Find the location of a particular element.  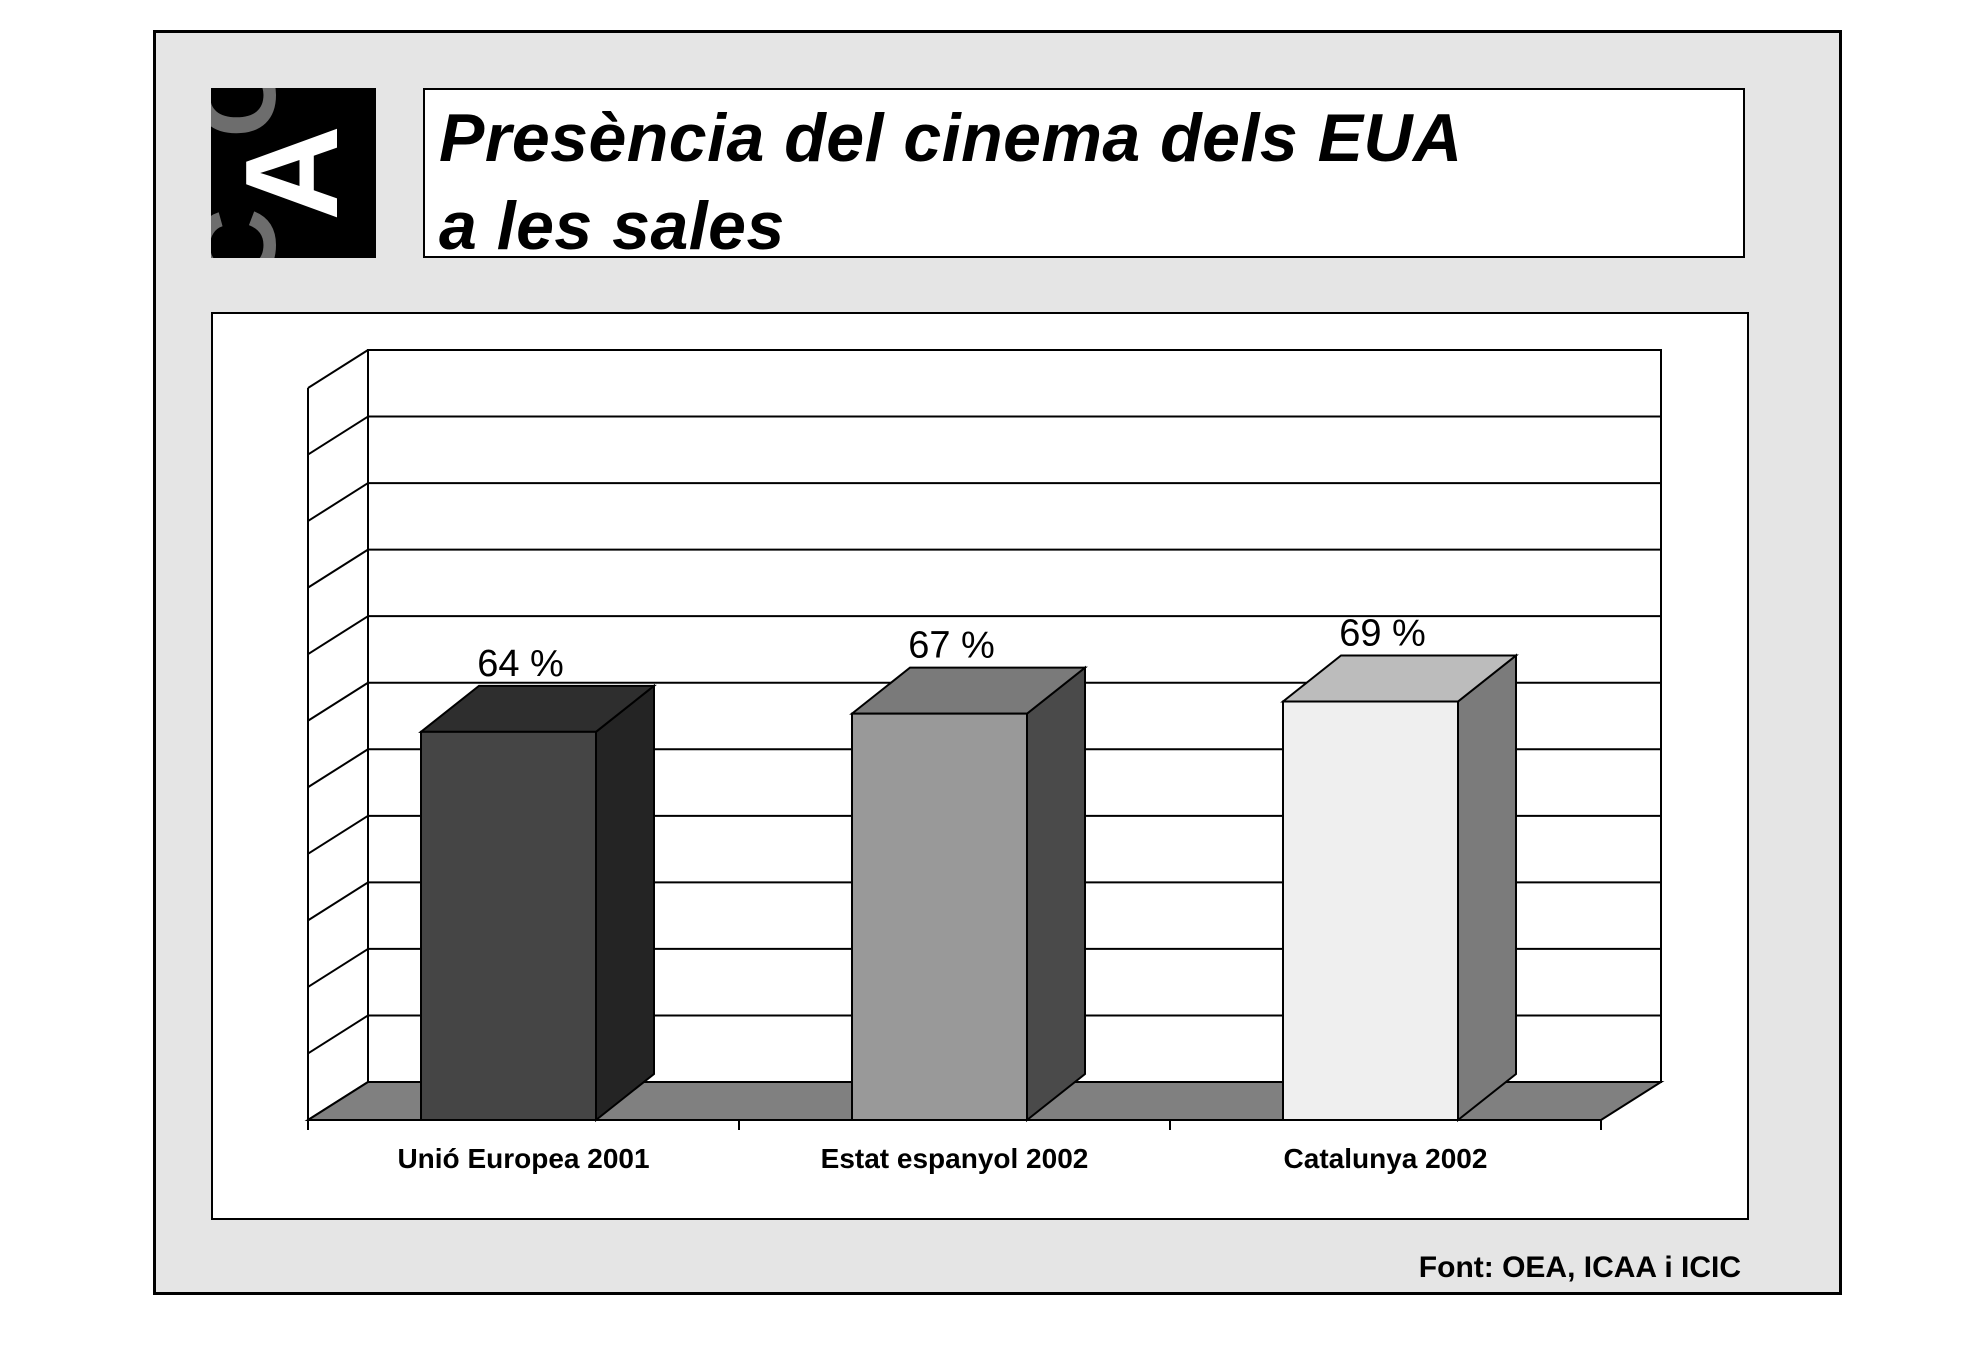

data-label: 67 % is located at coordinates (951, 646).